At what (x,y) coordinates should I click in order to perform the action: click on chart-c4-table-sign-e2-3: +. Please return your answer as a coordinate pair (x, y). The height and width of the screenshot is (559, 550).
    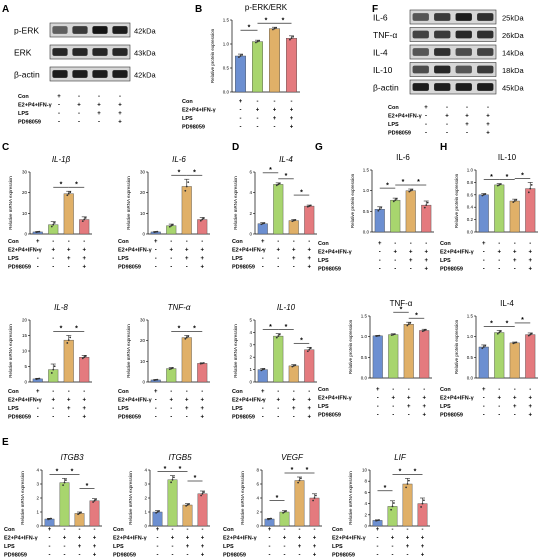
    Looking at the image, I should click on (202, 401).